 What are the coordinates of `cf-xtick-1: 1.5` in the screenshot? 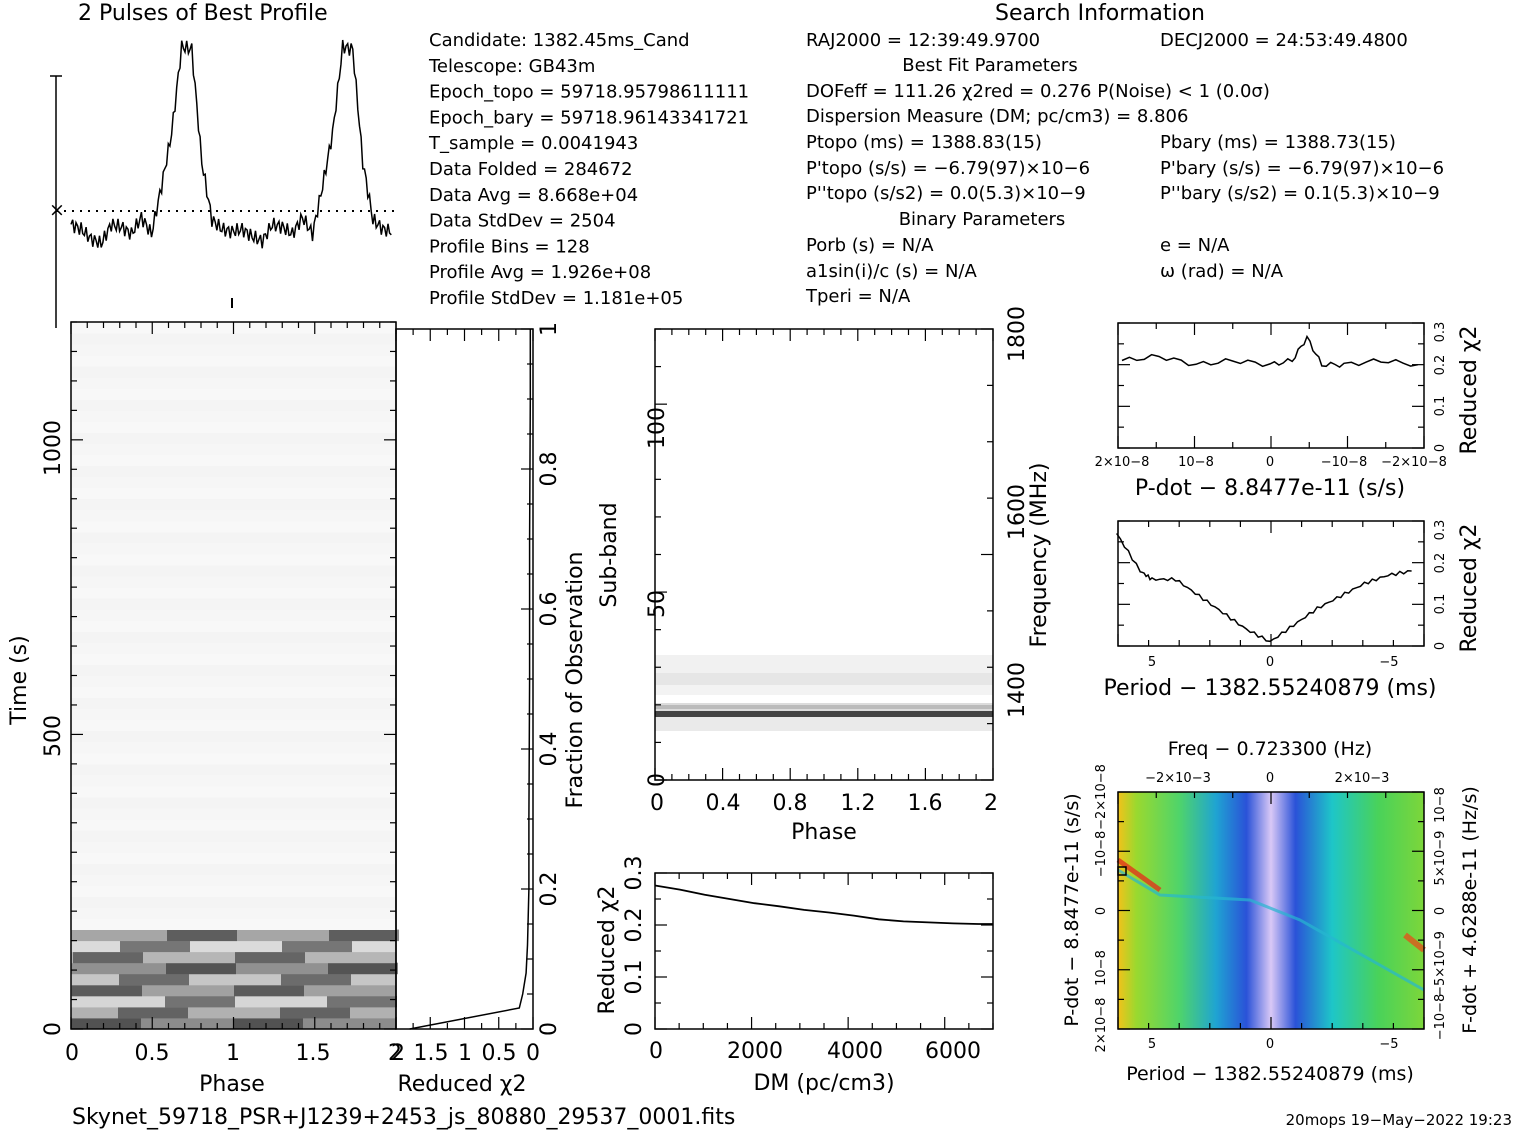 It's located at (431, 1053).